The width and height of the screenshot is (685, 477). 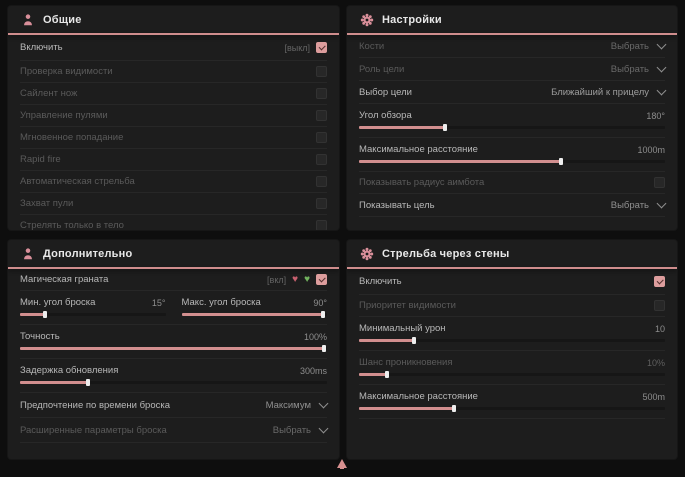 I want to click on slider-value: 10, so click(x=659, y=328).